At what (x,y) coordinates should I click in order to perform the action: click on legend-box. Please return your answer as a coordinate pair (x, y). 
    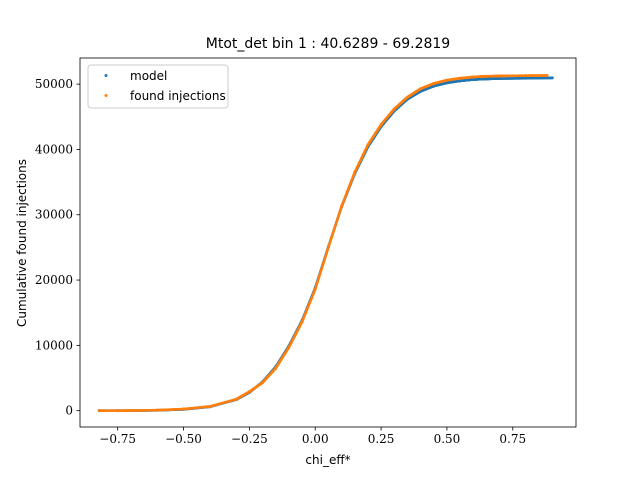
    Looking at the image, I should click on (158, 86).